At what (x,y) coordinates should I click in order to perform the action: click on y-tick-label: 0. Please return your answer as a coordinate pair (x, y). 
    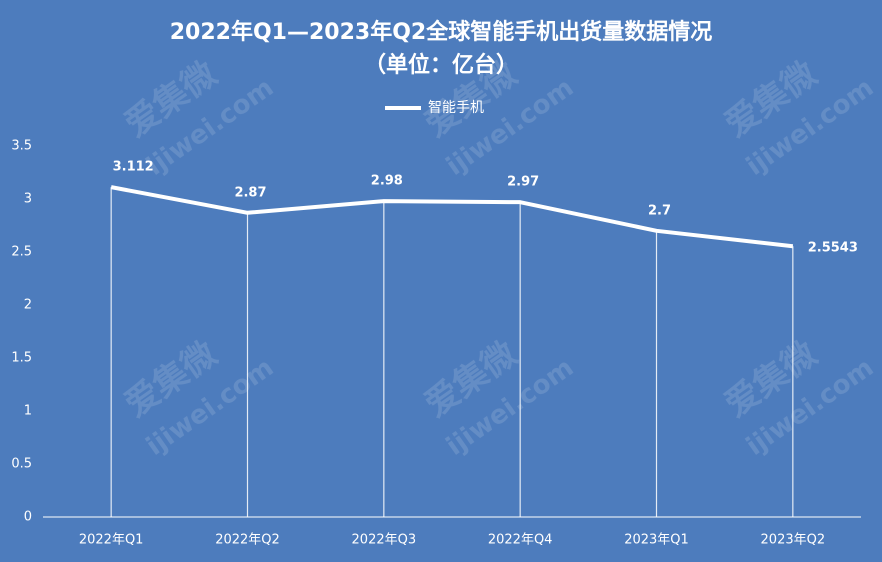
    Looking at the image, I should click on (28, 517).